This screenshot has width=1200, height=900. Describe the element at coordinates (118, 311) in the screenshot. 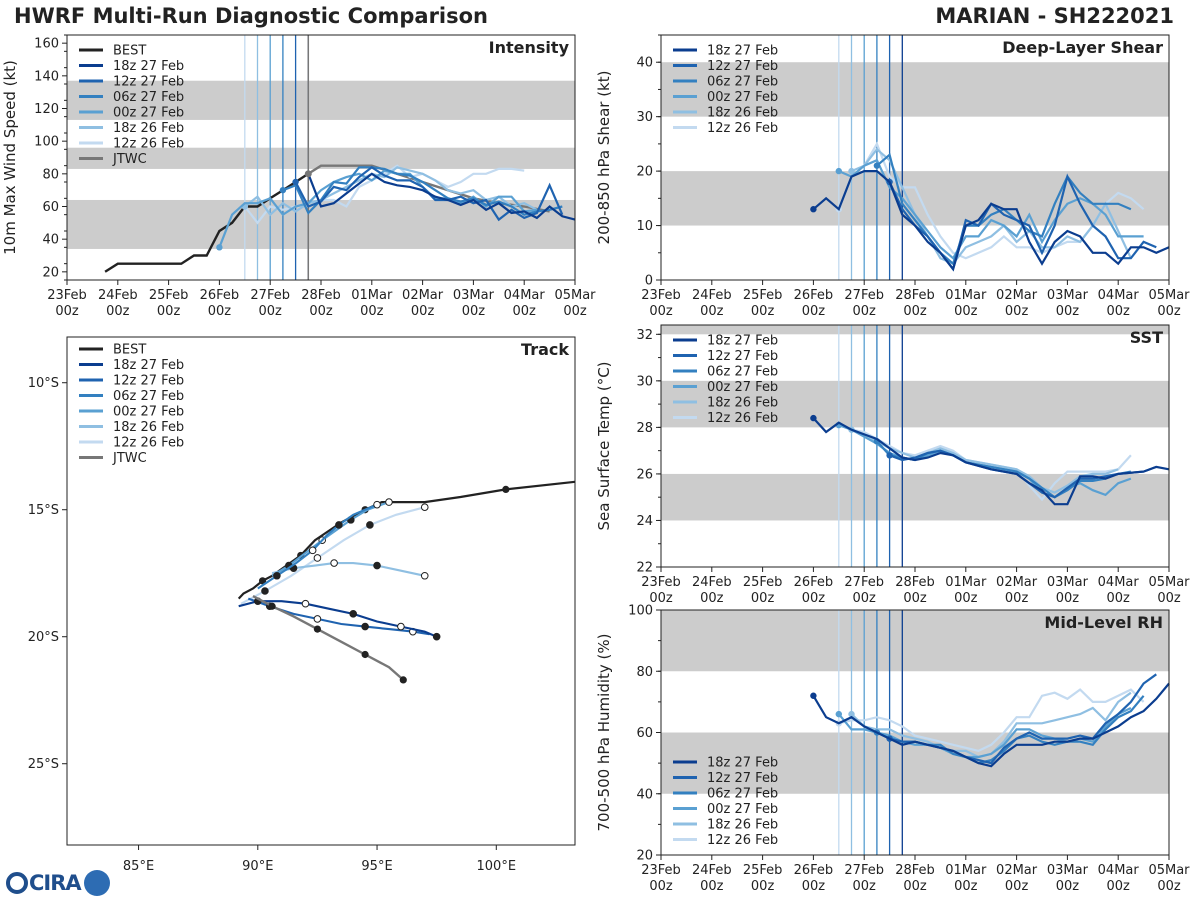

I see `intensity-xtick-hour-1: 00z` at that location.